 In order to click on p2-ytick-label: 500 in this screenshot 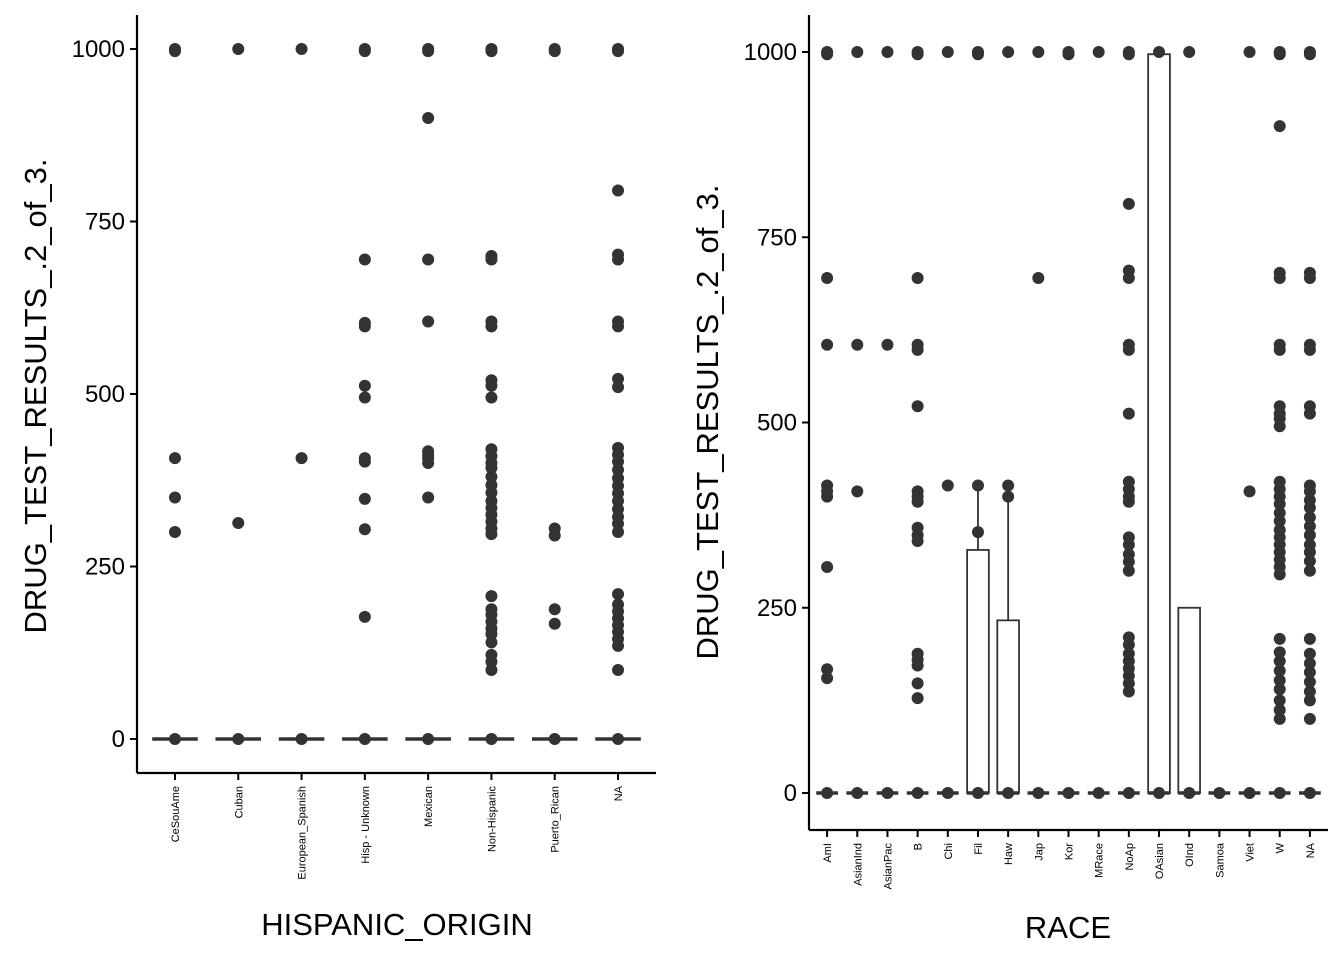, I will do `click(777, 423)`.